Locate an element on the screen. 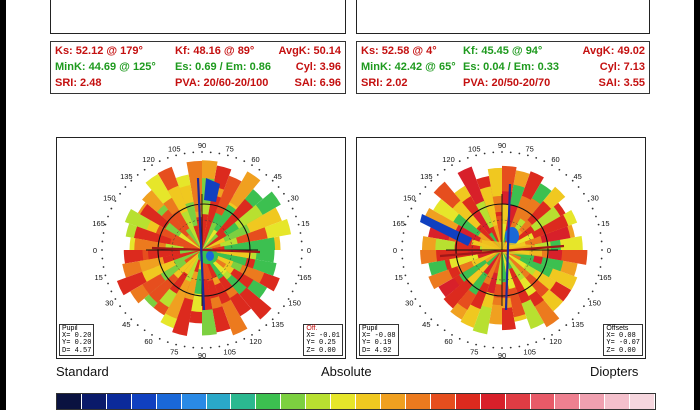  angle-label: 15 is located at coordinates (305, 223).